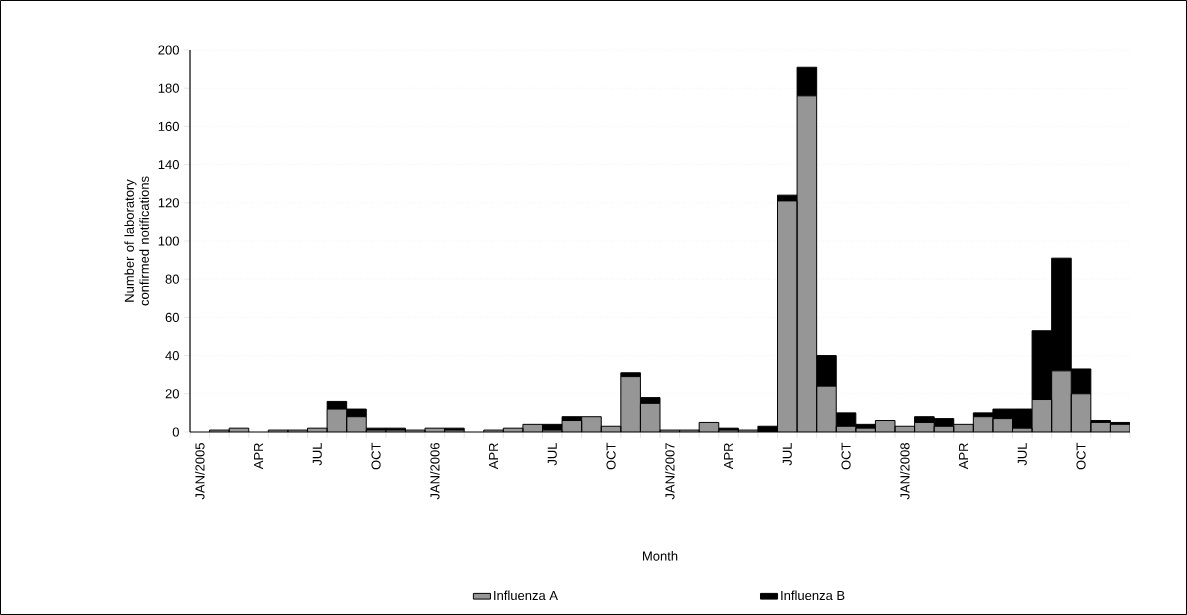  What do you see at coordinates (670, 471) in the screenshot?
I see `x-tick-label: JAN/2007` at bounding box center [670, 471].